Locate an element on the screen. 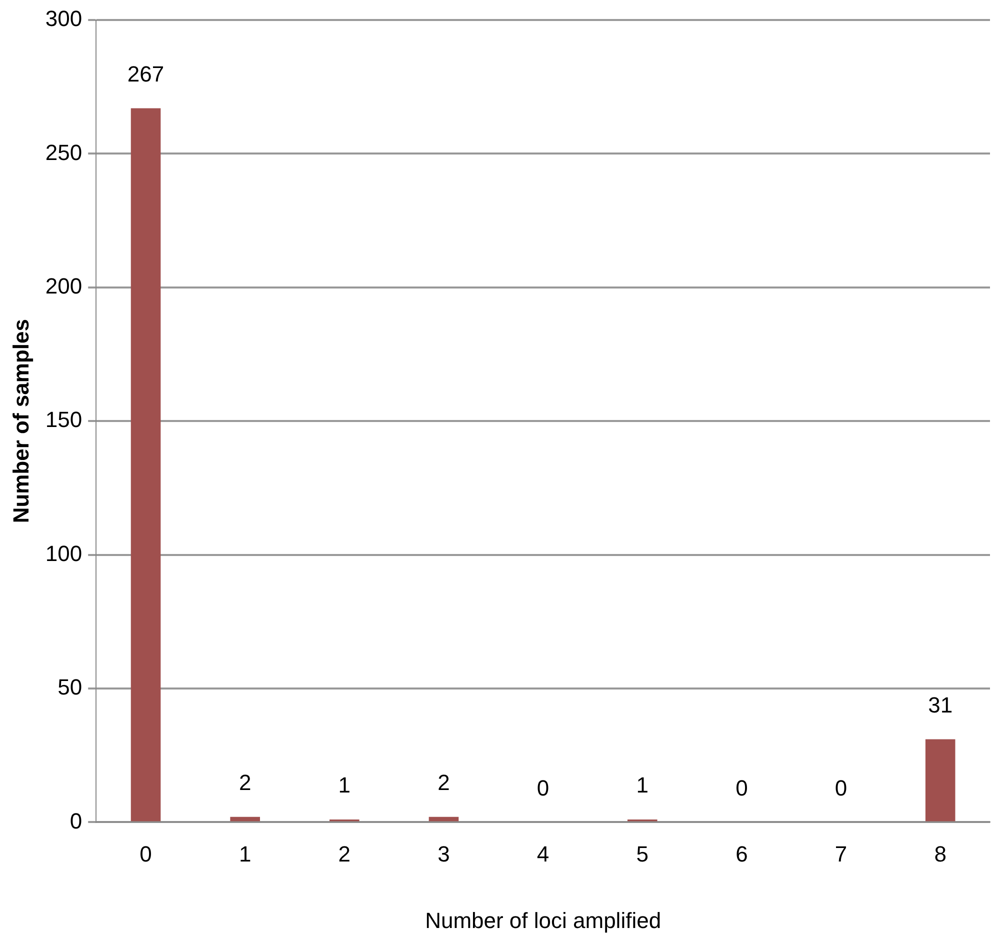 The width and height of the screenshot is (995, 949). x-tick-label: 3 is located at coordinates (444, 853).